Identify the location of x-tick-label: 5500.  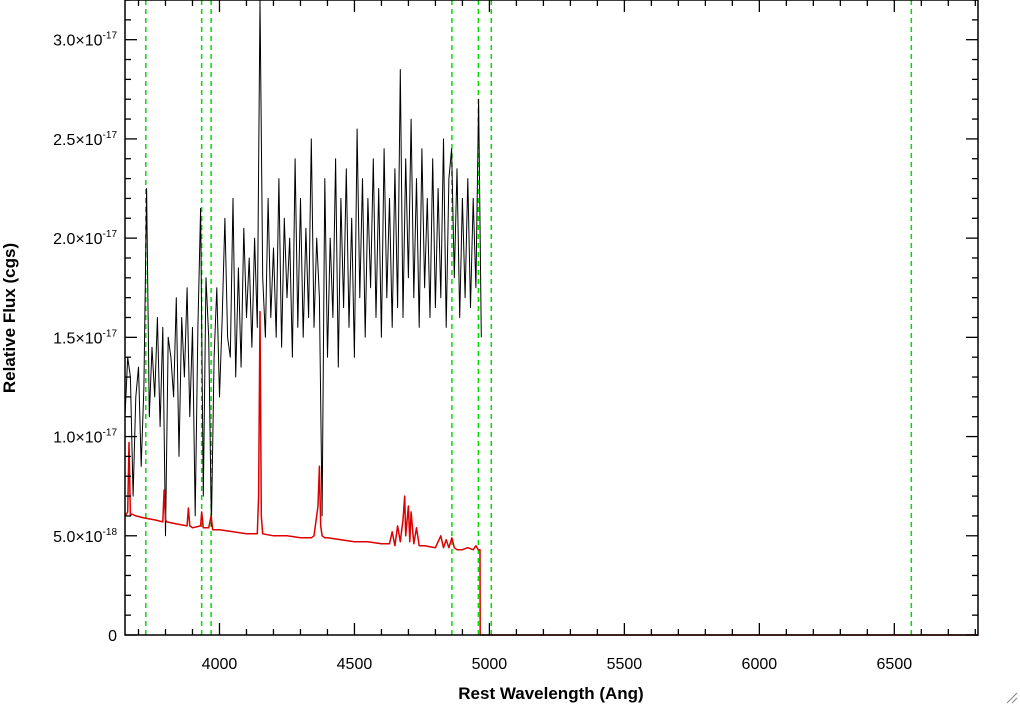
(625, 664).